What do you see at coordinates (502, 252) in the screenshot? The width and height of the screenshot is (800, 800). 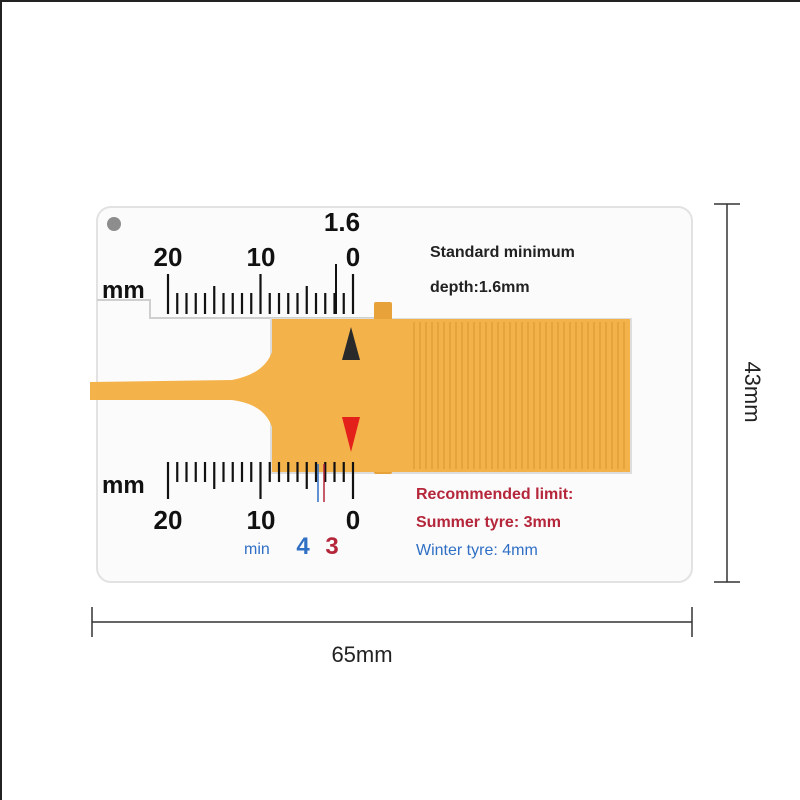 I see `standard-text-line1: Standard minimum` at bounding box center [502, 252].